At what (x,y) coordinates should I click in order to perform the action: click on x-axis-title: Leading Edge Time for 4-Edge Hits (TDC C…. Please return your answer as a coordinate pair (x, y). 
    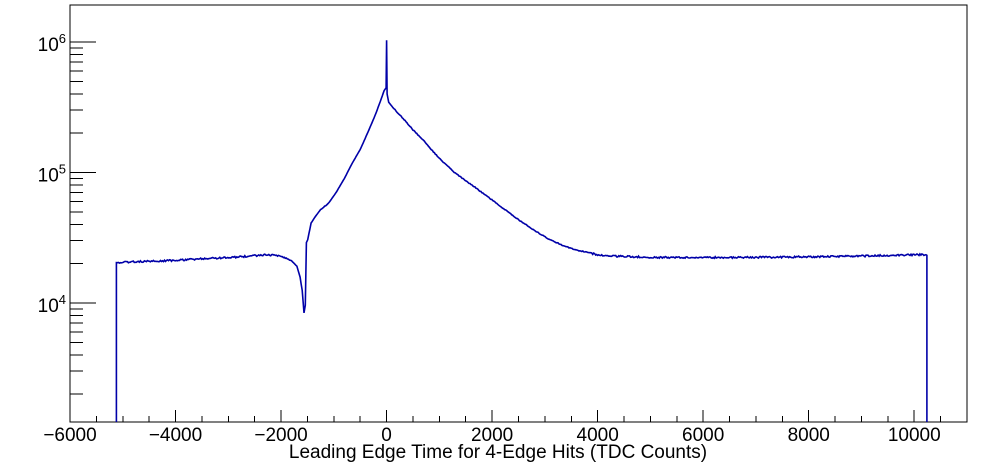
    Looking at the image, I should click on (498, 452).